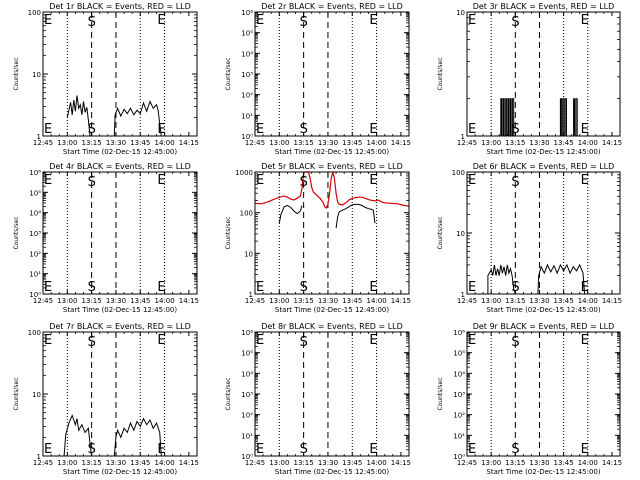 The height and width of the screenshot is (480, 640). What do you see at coordinates (35, 275) in the screenshot?
I see `y-tick-label: 10¹` at bounding box center [35, 275].